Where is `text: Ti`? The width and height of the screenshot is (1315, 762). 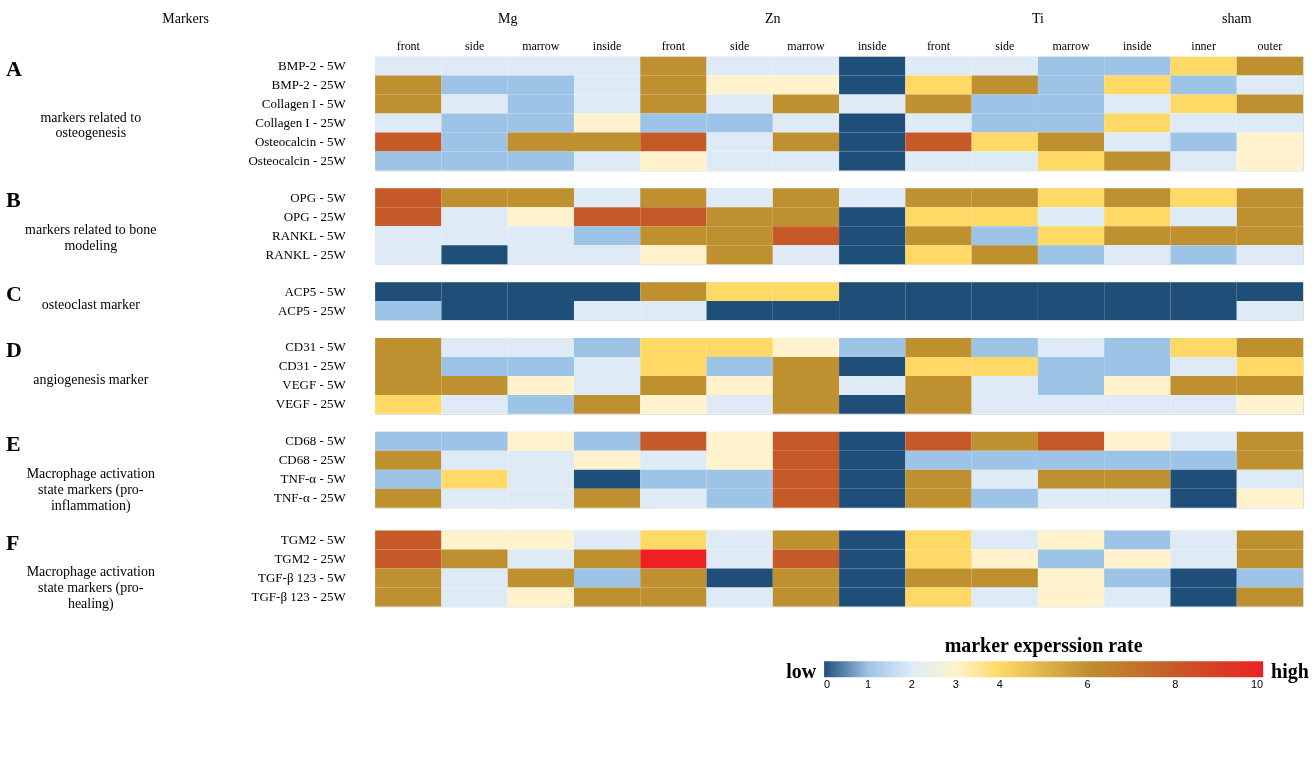
text: Ti is located at coordinates (1037, 18).